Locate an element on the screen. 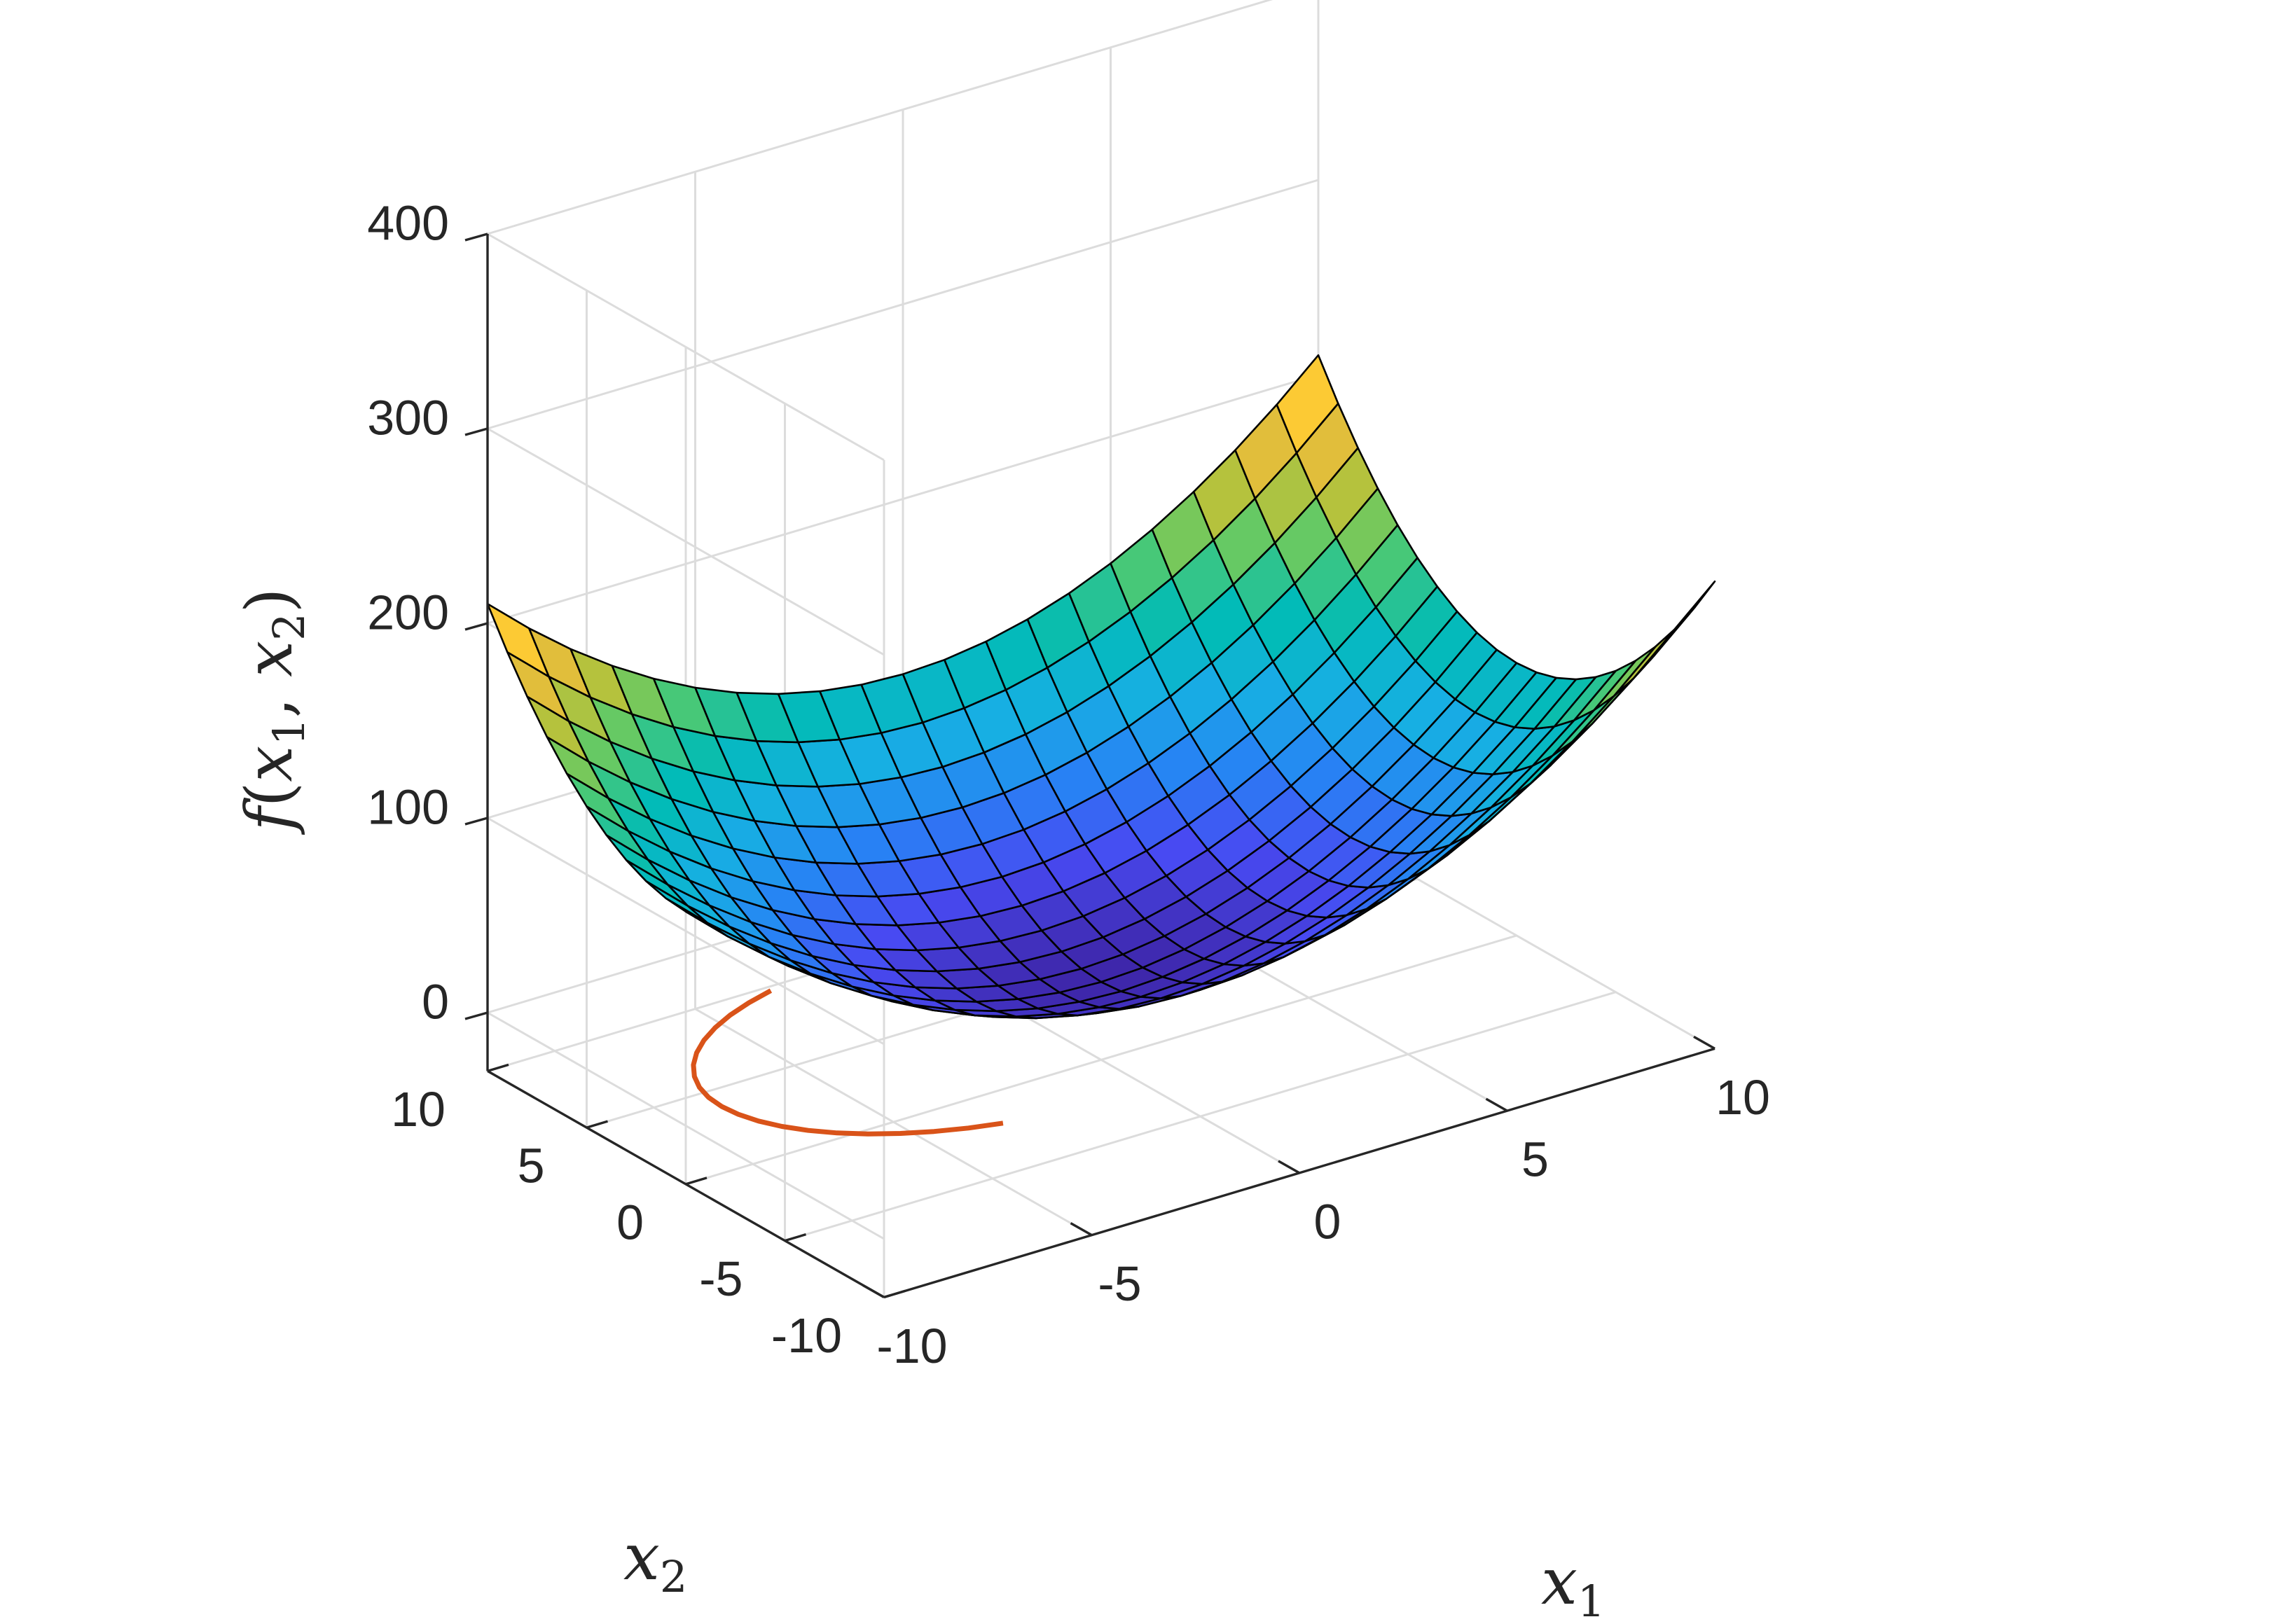  x2-tick-label: -5 is located at coordinates (721, 1278).